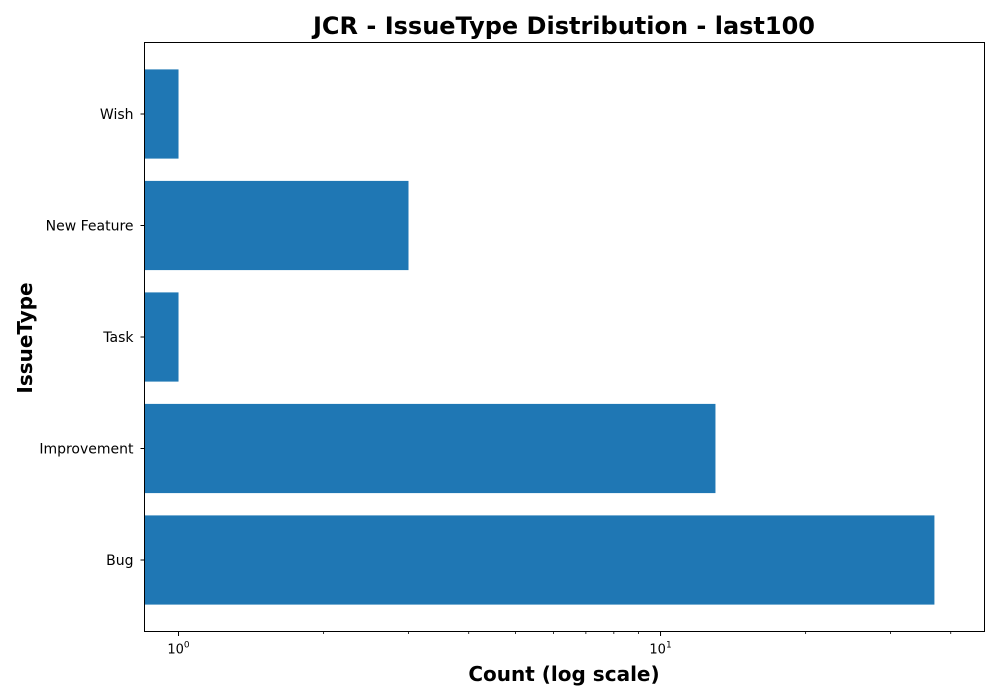  Describe the element at coordinates (178, 649) in the screenshot. I see `x-tick-label: 100` at that location.